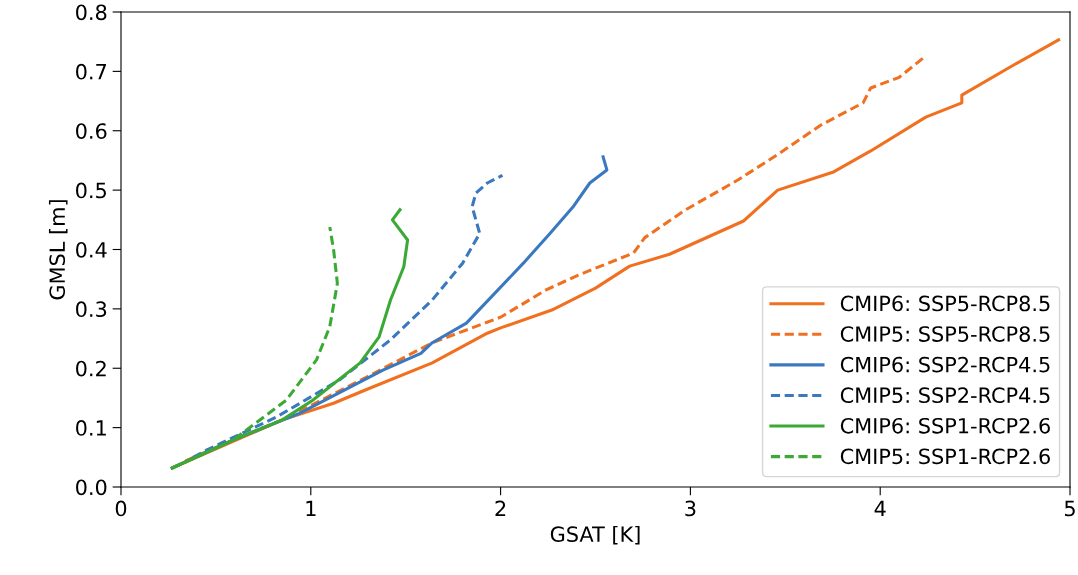 The height and width of the screenshot is (575, 1078). What do you see at coordinates (1069, 508) in the screenshot?
I see `x-tick-label: 5` at bounding box center [1069, 508].